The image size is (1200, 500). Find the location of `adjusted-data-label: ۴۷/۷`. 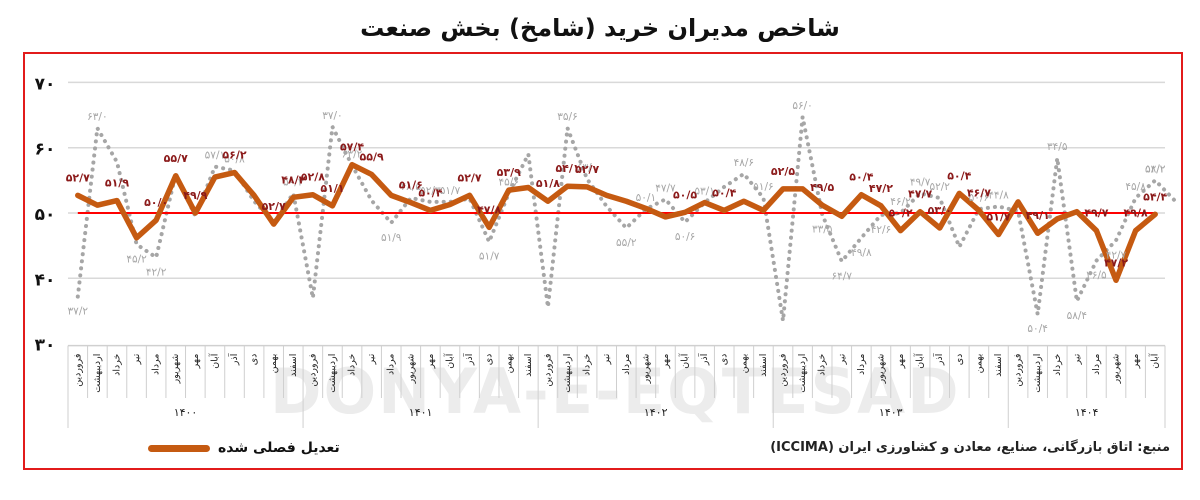

adjusted-data-label: ۴۷/۷ is located at coordinates (920, 194).